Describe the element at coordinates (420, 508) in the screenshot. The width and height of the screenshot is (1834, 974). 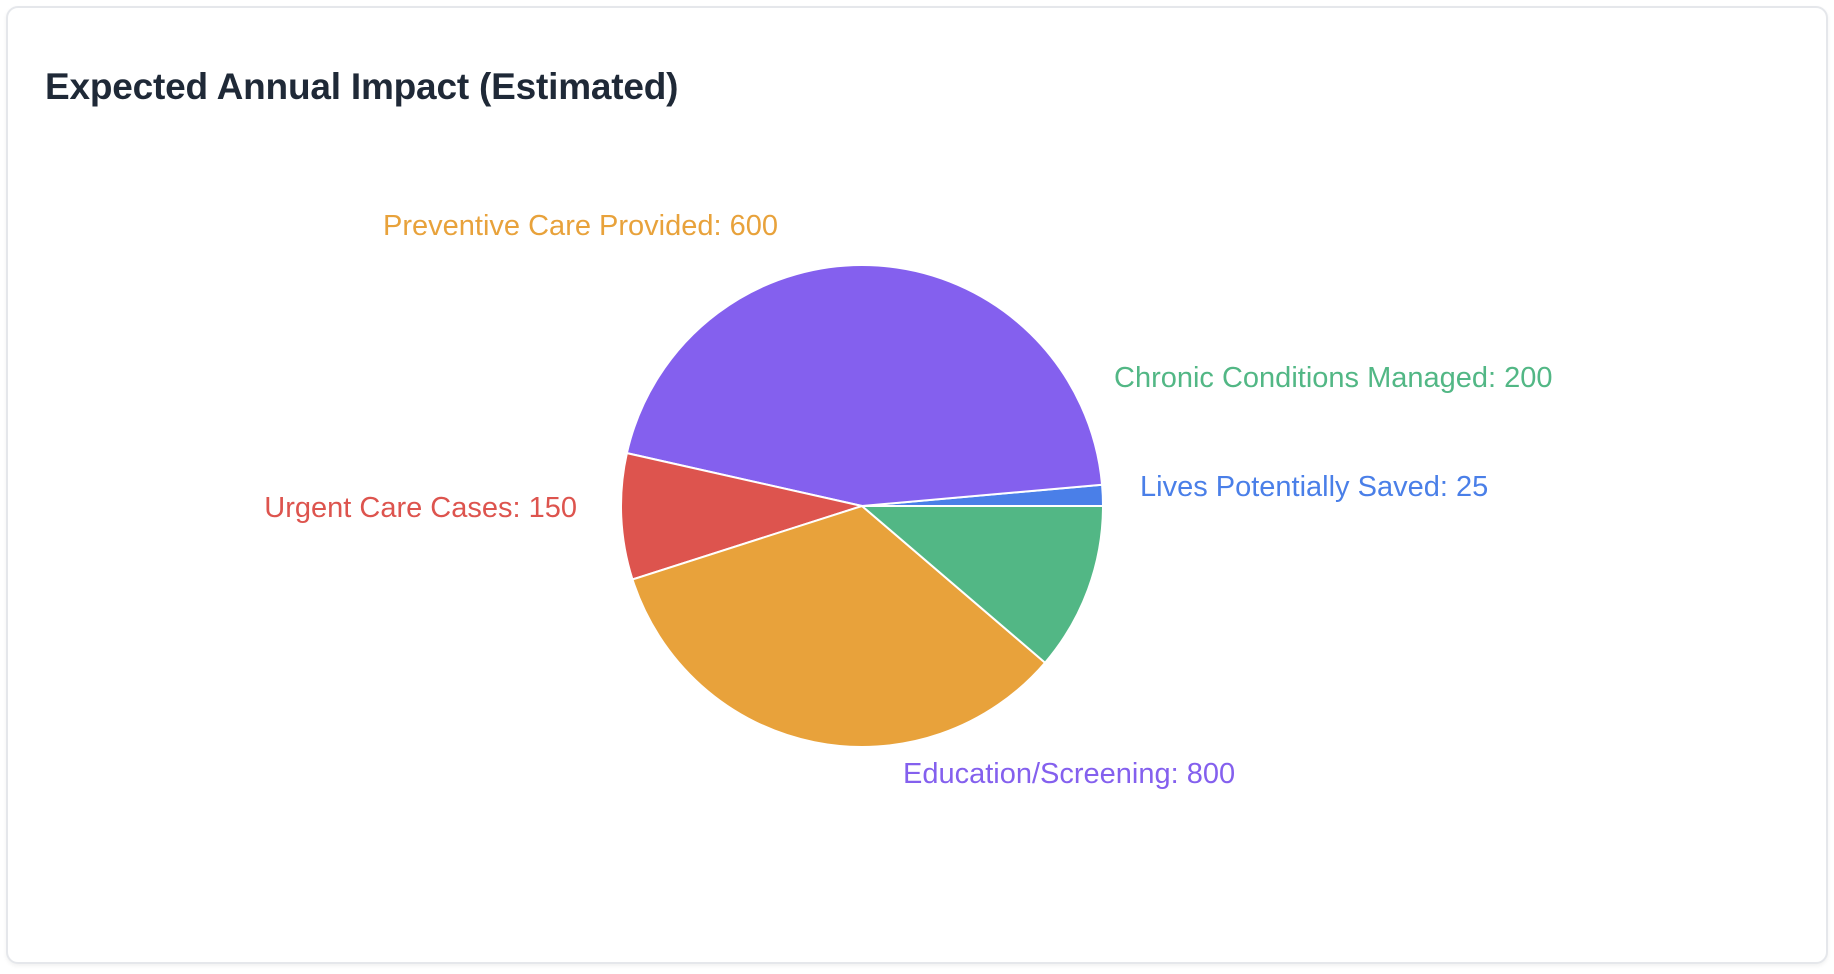
I see `slice-label-urgent-care-cases: Urgent Care Cases: 150` at that location.